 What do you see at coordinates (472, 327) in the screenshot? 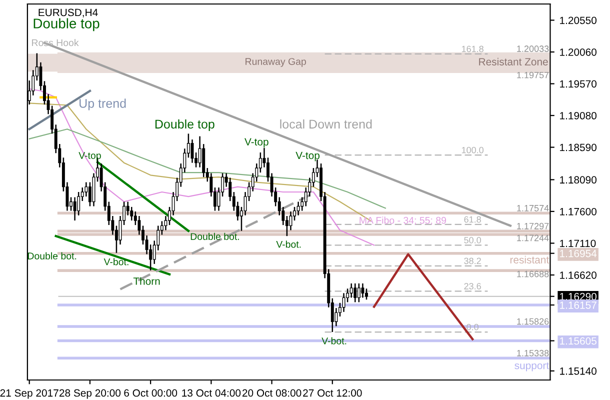
I see `annotation: 0.0` at bounding box center [472, 327].